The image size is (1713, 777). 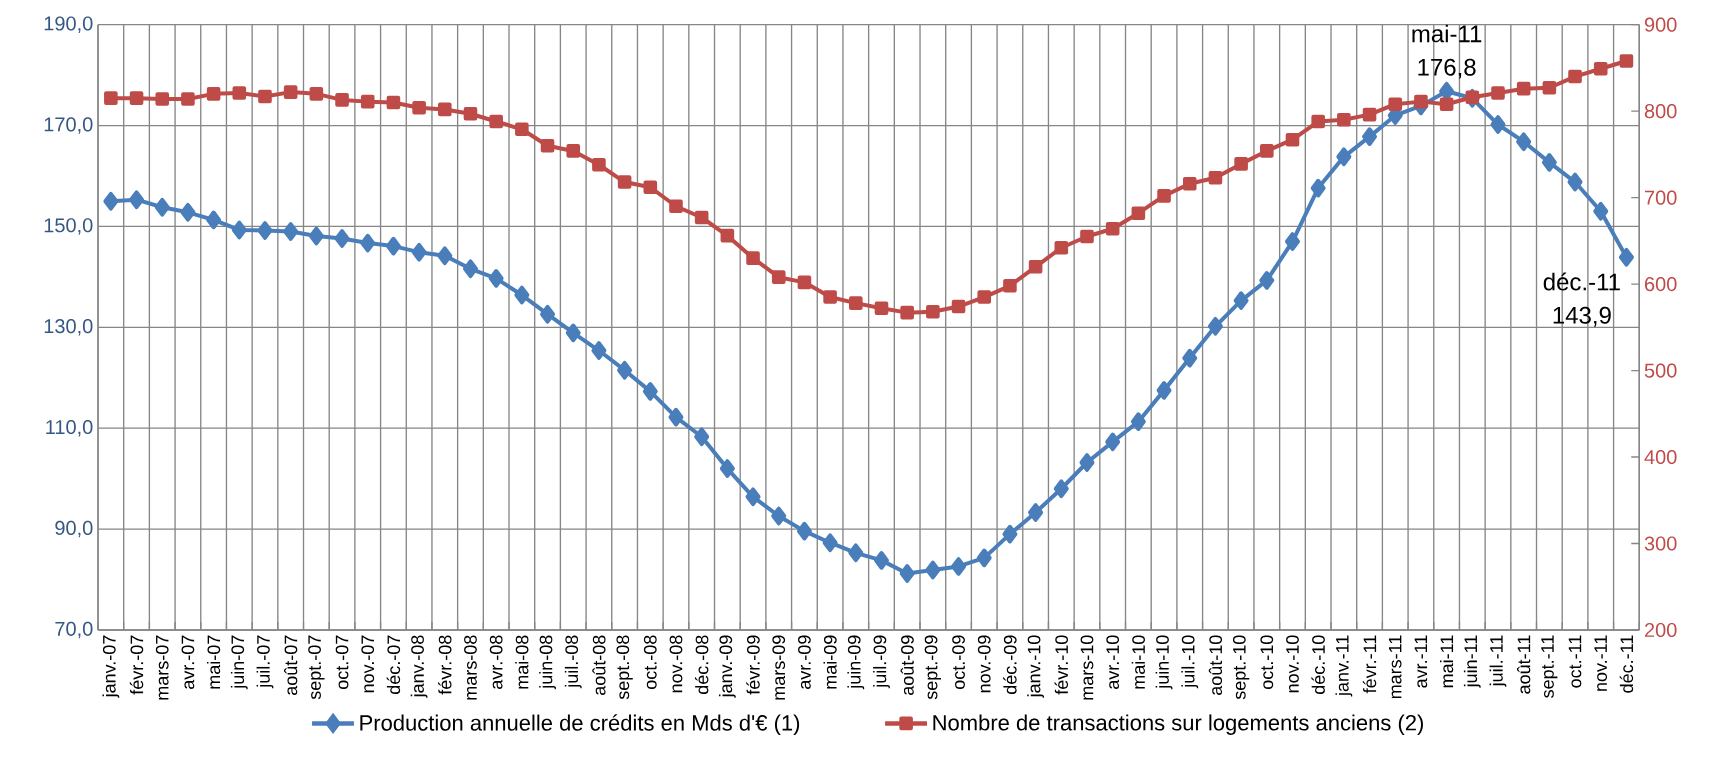 What do you see at coordinates (68, 125) in the screenshot?
I see `y-tick-label: 170,0` at bounding box center [68, 125].